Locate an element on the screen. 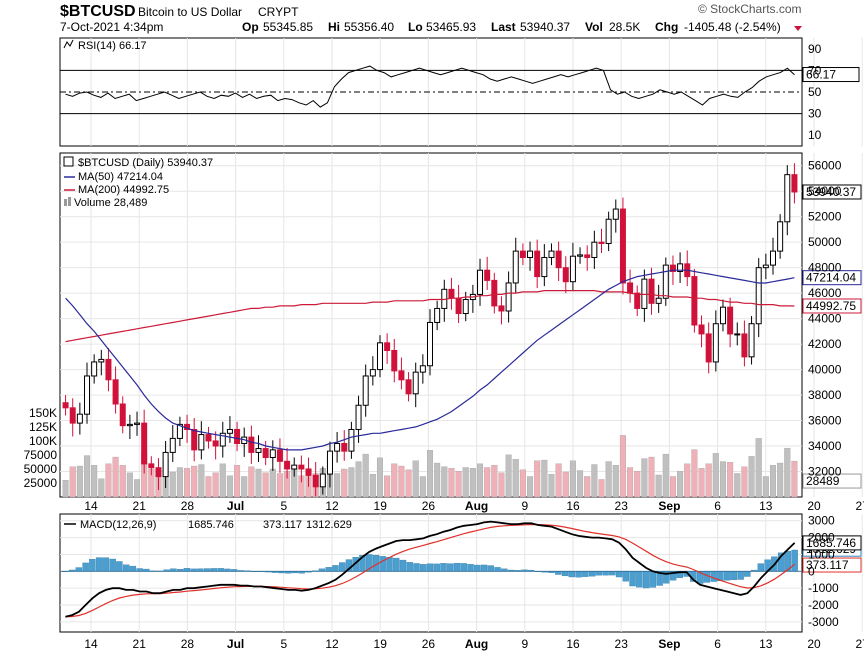  volume-value-label: 28489 is located at coordinates (823, 481).